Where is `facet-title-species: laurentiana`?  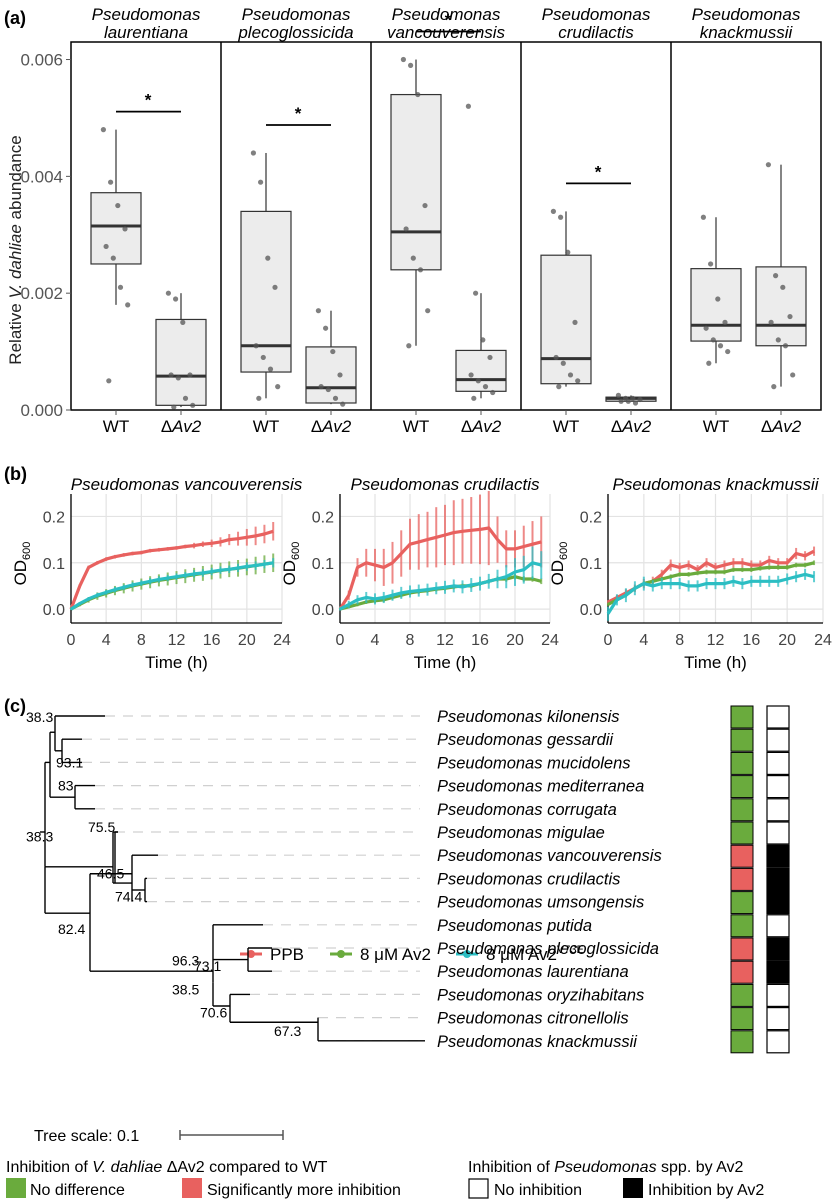 facet-title-species: laurentiana is located at coordinates (146, 32).